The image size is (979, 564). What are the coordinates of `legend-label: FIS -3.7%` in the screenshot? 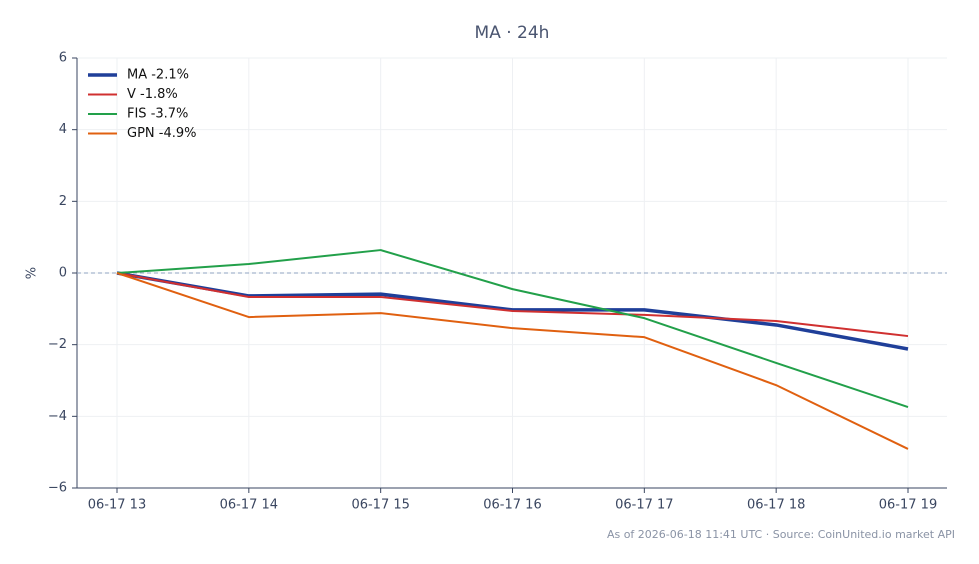 It's located at (157, 114).